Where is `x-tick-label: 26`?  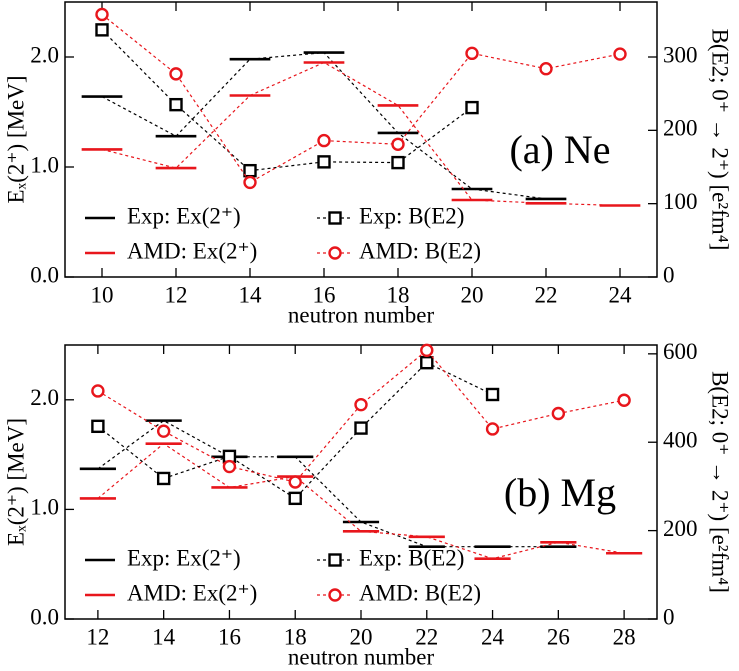 x-tick-label: 26 is located at coordinates (558, 636).